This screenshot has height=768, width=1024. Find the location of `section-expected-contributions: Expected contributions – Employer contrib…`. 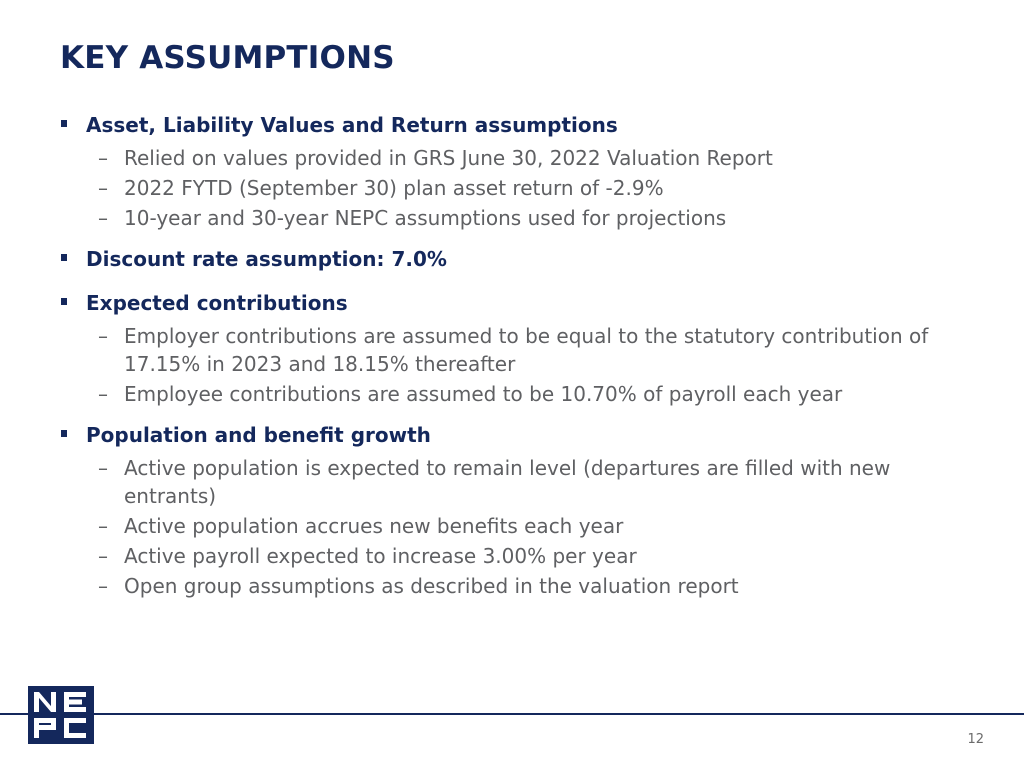

section-expected-contributions: Expected contributions – Employer contrib… is located at coordinates (520, 348).